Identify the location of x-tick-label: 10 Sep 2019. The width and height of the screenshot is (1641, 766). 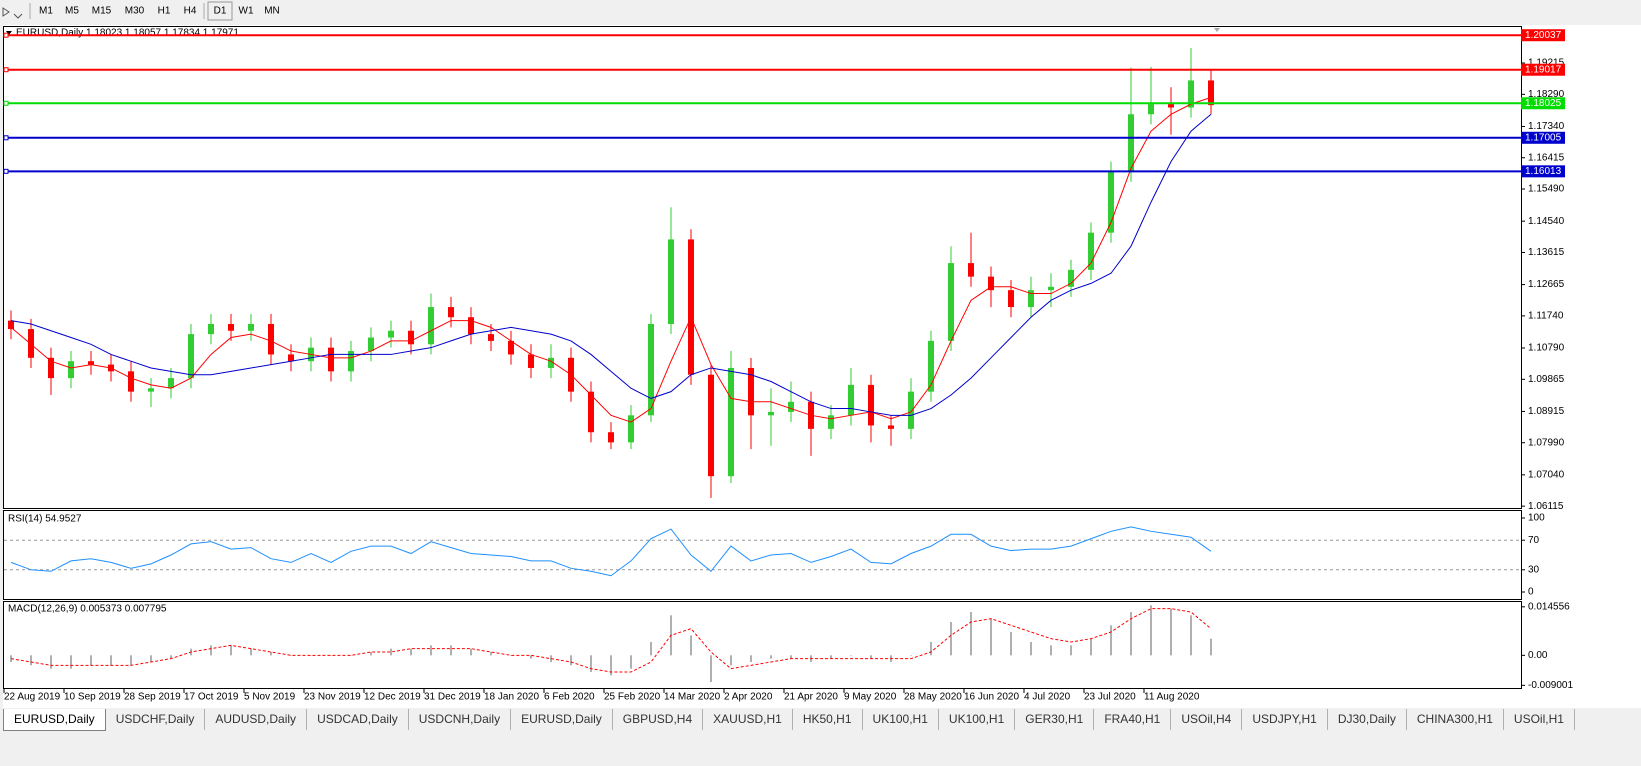
(92, 697).